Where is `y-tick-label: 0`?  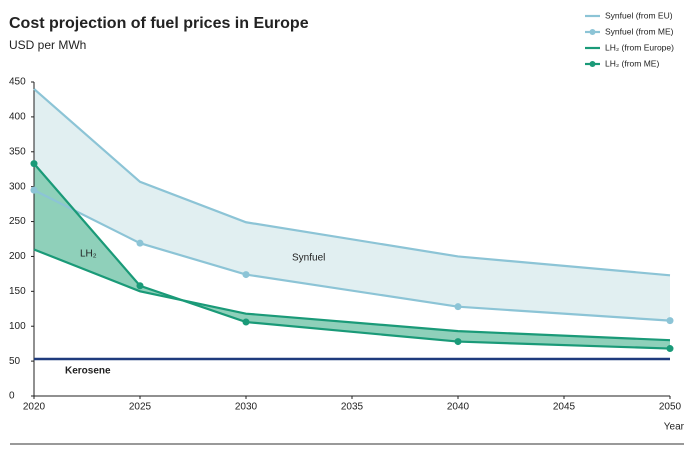
y-tick-label: 0 is located at coordinates (12, 396).